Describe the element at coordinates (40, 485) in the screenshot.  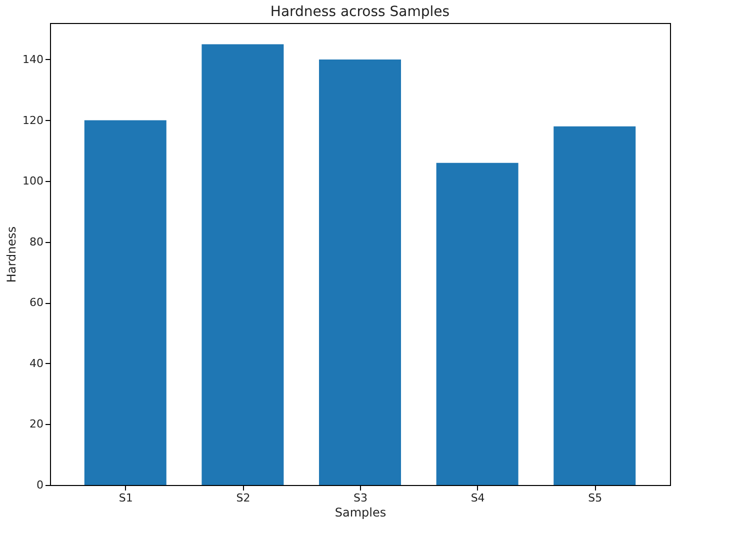
I see `y-tick-label: 0` at that location.